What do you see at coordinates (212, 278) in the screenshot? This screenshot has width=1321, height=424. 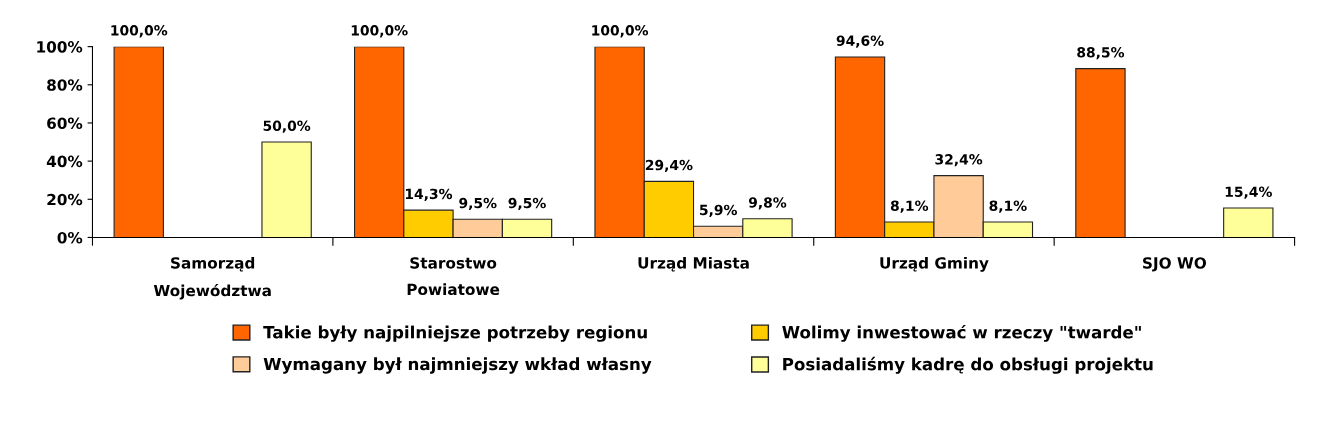 I see `x-tick-label: Samorząd Województwa` at bounding box center [212, 278].